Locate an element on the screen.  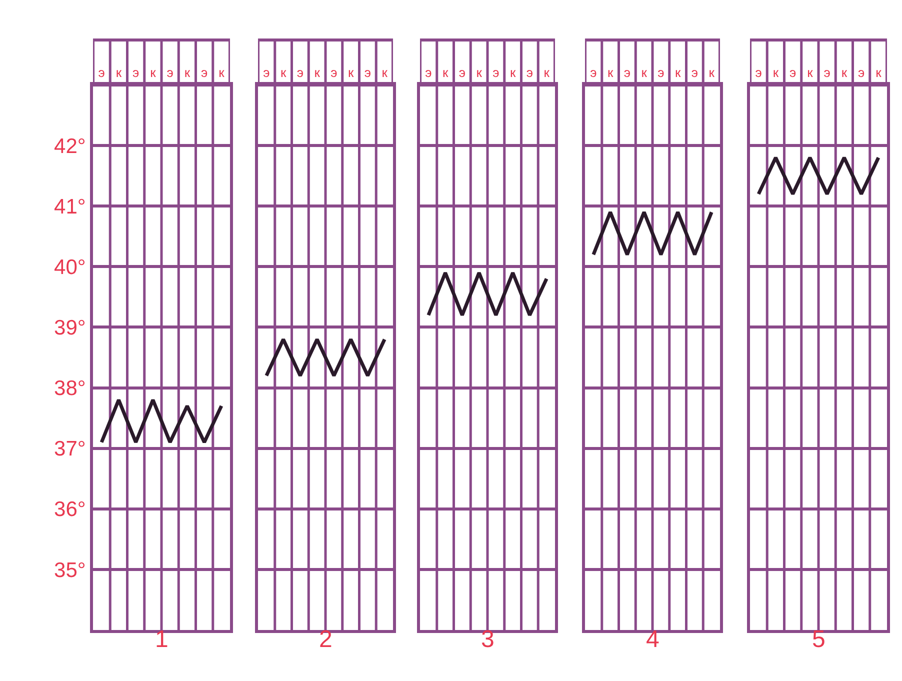
y-tick-label: 42° is located at coordinates (70, 146).